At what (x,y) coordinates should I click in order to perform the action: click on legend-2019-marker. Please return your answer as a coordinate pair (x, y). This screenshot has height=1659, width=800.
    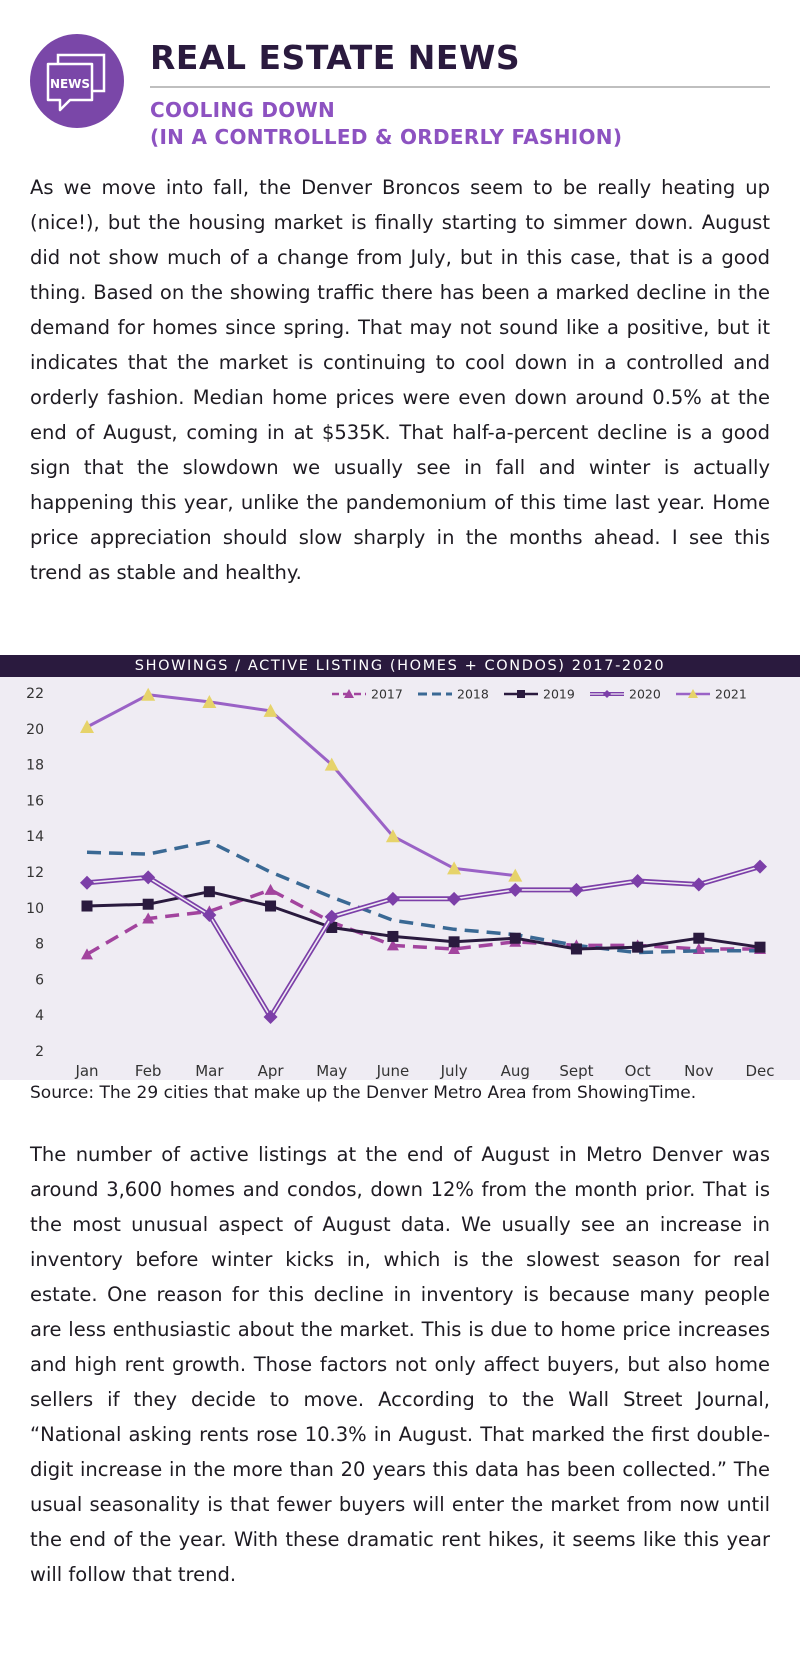
    Looking at the image, I should click on (521, 694).